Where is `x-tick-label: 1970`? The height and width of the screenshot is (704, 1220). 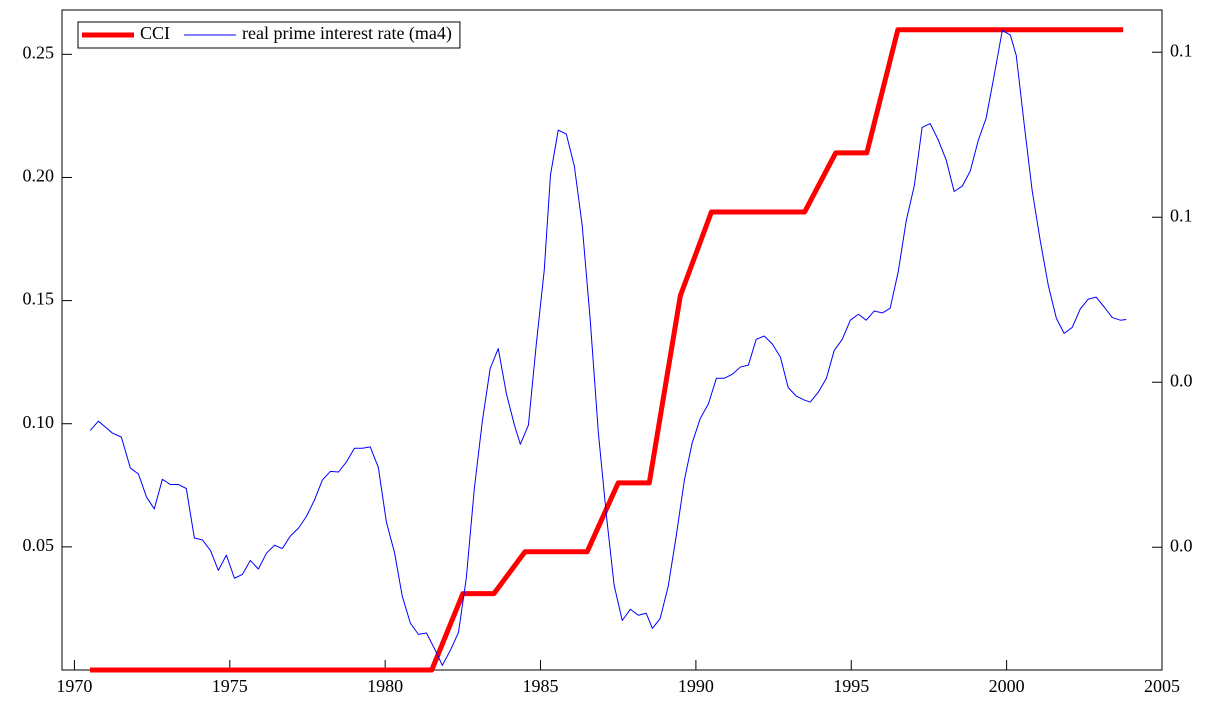 x-tick-label: 1970 is located at coordinates (74, 686).